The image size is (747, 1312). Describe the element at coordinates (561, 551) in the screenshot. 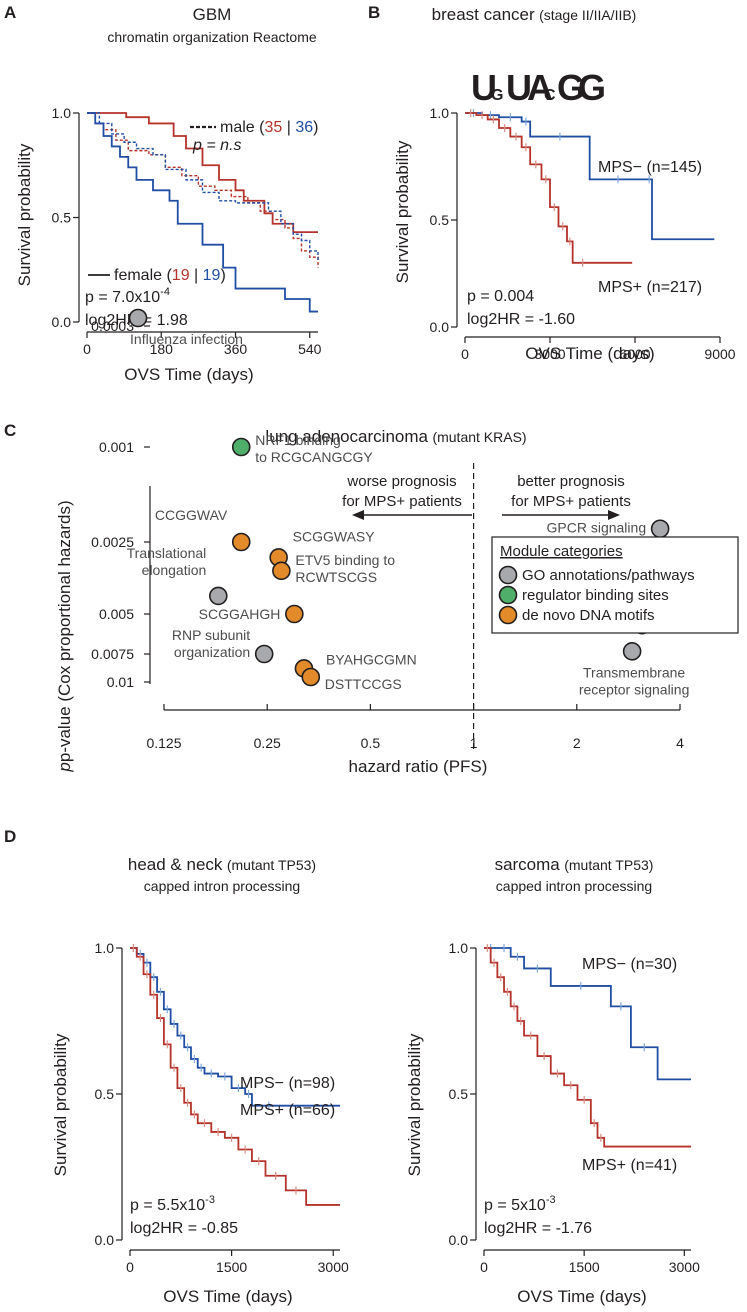

I see `legend-title: Module categories` at that location.